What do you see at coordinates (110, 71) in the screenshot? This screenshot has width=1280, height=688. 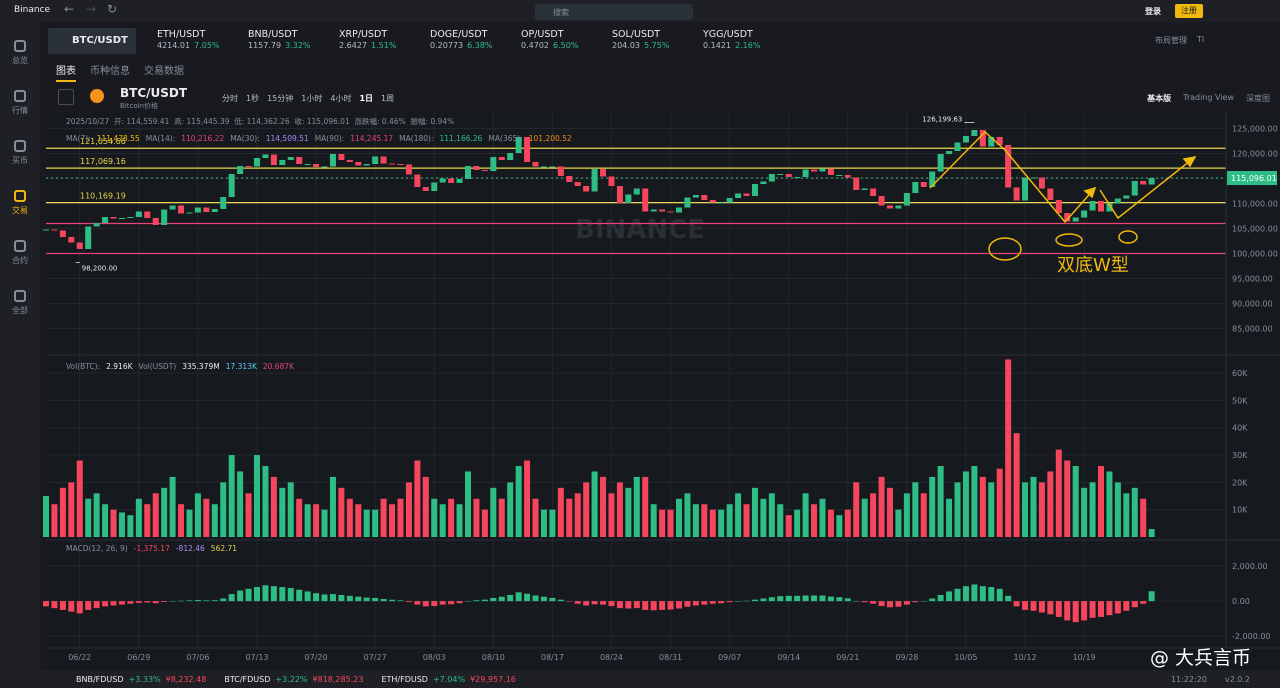 I see `tab: 币种信息` at bounding box center [110, 71].